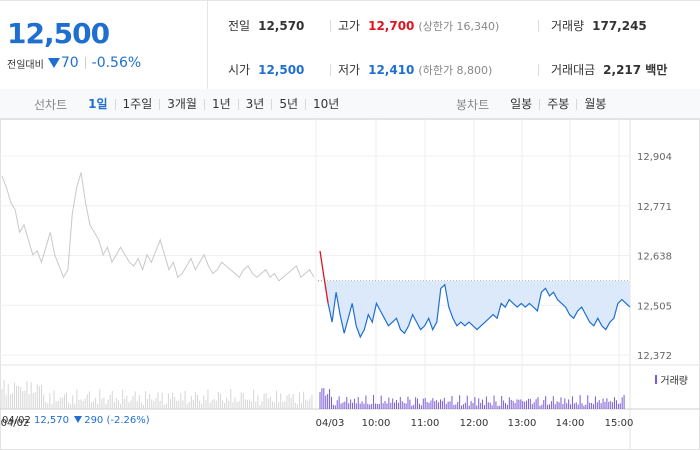  What do you see at coordinates (376, 423) in the screenshot?
I see `x-tick-label: 10:00` at bounding box center [376, 423].